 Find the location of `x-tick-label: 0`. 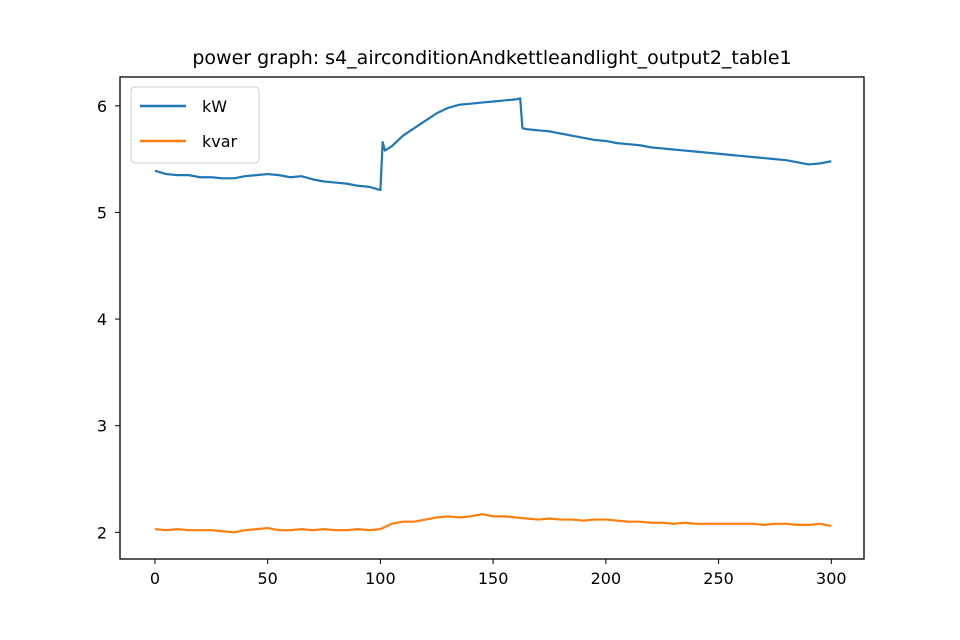

x-tick-label: 0 is located at coordinates (155, 578).